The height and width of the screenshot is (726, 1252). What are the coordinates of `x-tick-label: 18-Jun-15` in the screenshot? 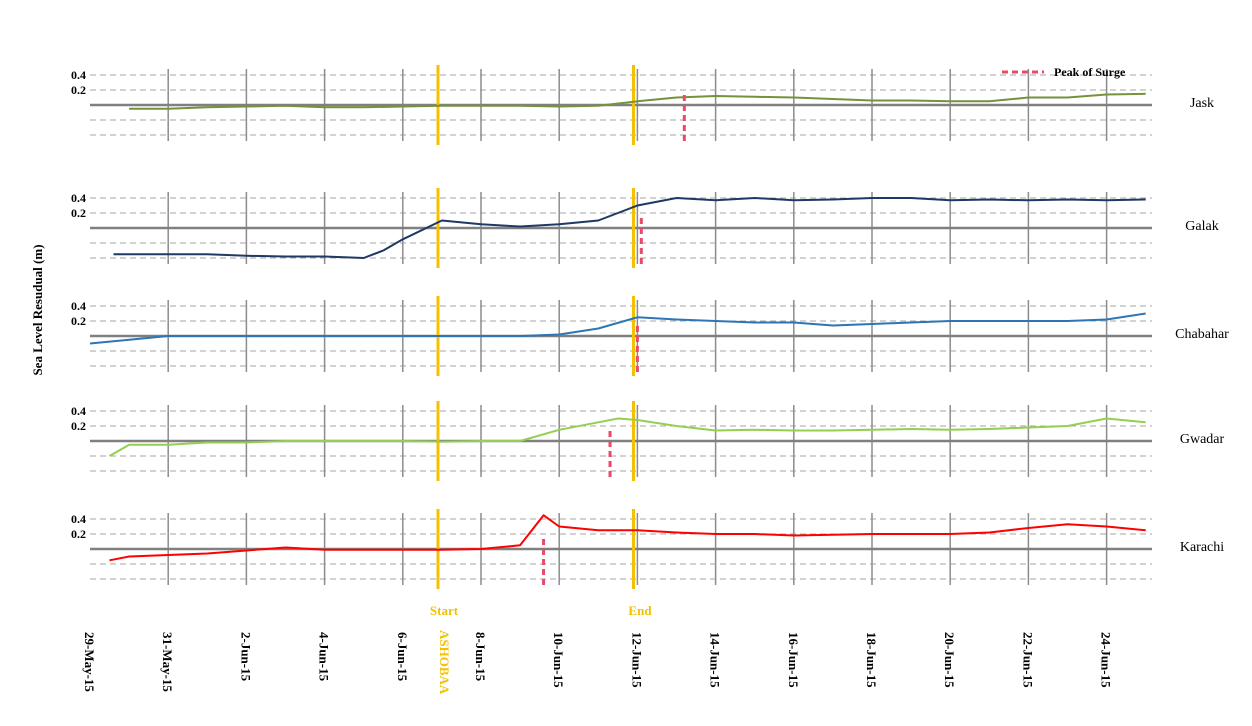 It's located at (871, 660).